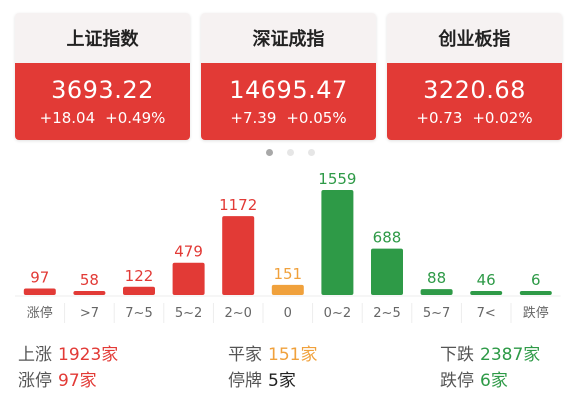 The height and width of the screenshot is (404, 580). What do you see at coordinates (436, 313) in the screenshot?
I see `x-tick-label: 5~7` at bounding box center [436, 313].